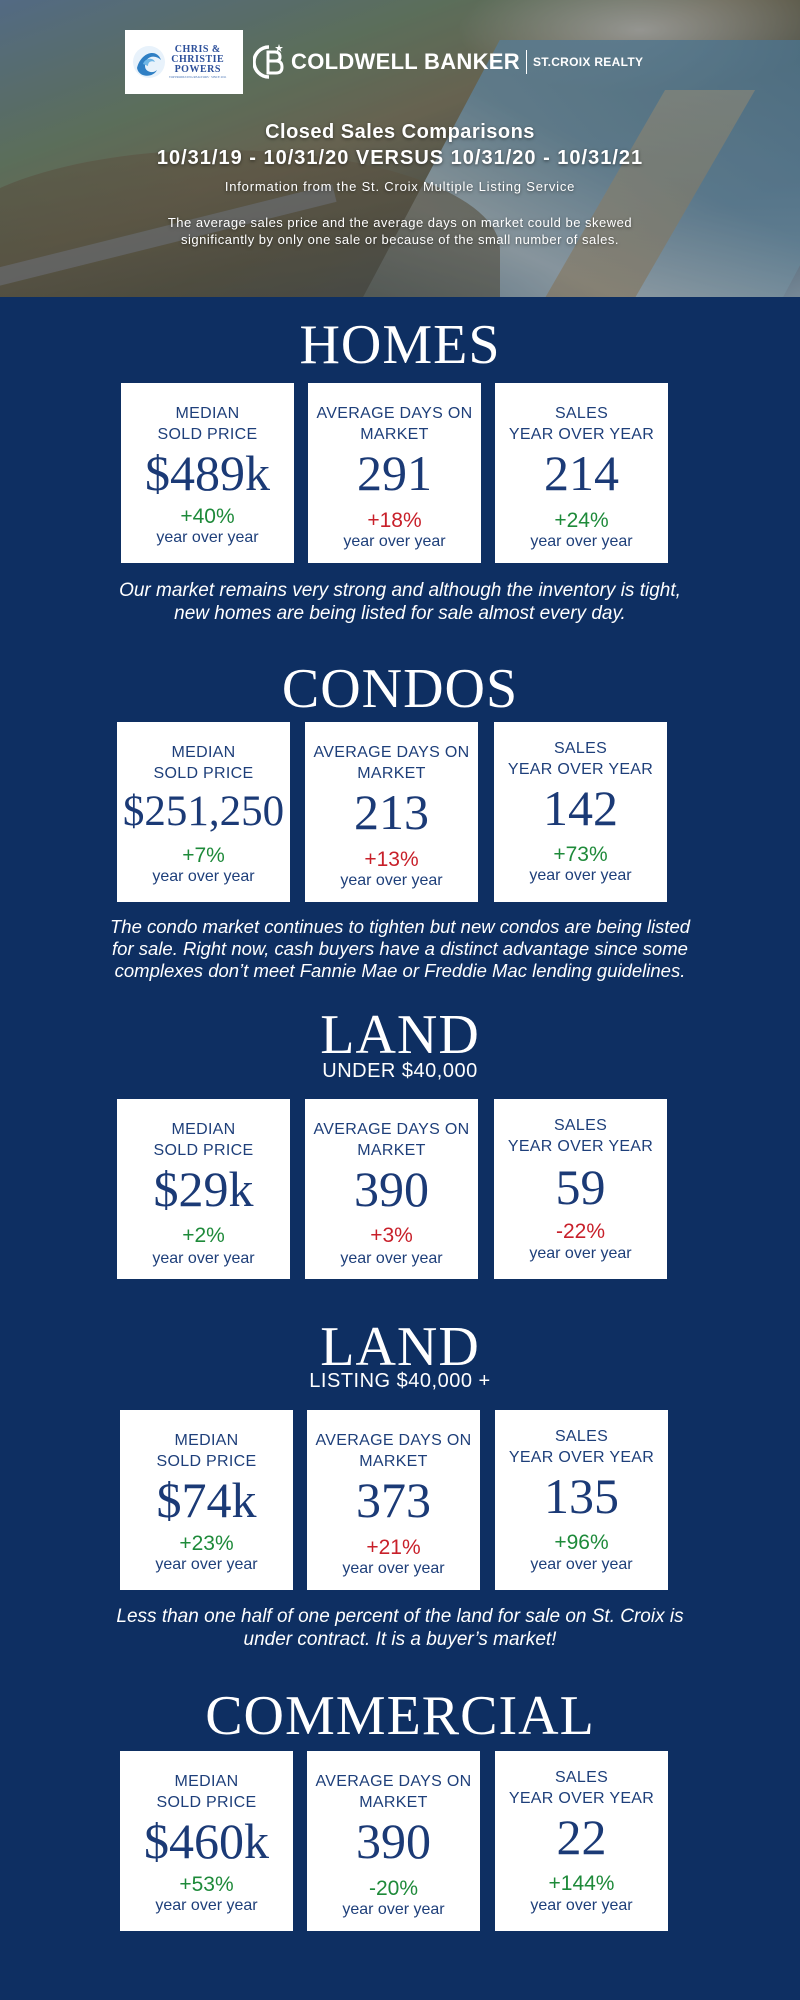  Describe the element at coordinates (206, 1884) in the screenshot. I see `card-change: +53%` at that location.